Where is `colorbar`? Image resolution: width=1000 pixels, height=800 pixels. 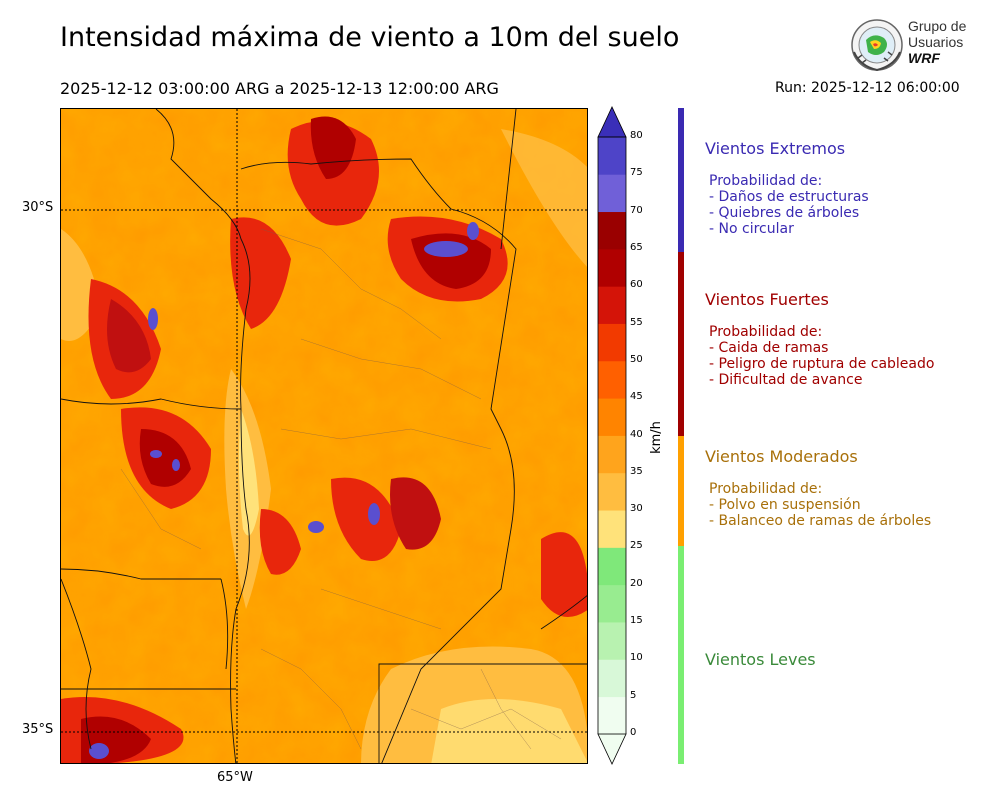
colorbar is located at coordinates (612, 435).